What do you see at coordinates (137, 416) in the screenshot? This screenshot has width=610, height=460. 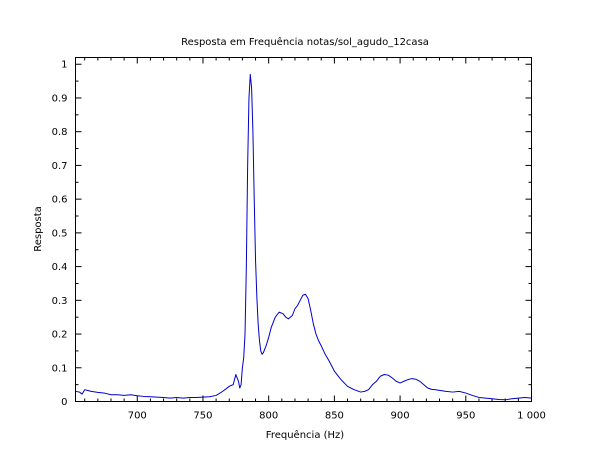 I see `x-tick-label: 700` at bounding box center [137, 416].